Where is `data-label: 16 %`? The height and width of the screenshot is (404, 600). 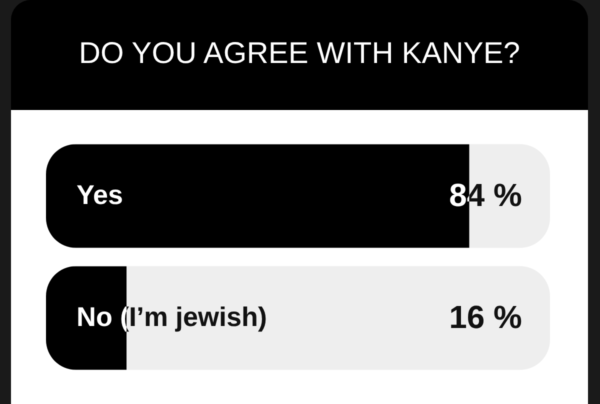
data-label: 16 % is located at coordinates (485, 316).